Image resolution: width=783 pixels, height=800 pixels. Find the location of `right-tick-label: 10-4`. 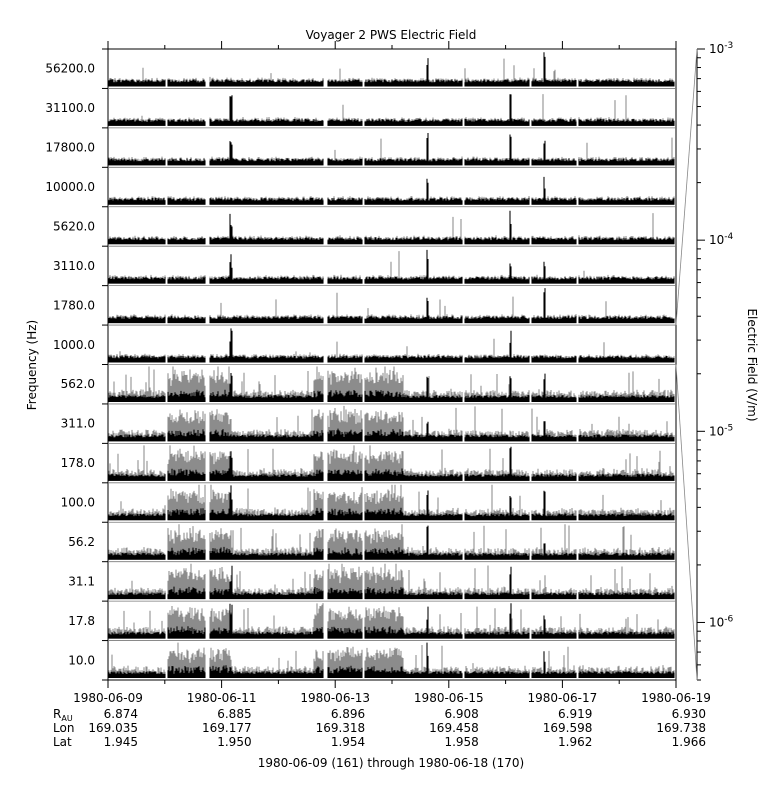

right-tick-label: 10-4 is located at coordinates (721, 239).